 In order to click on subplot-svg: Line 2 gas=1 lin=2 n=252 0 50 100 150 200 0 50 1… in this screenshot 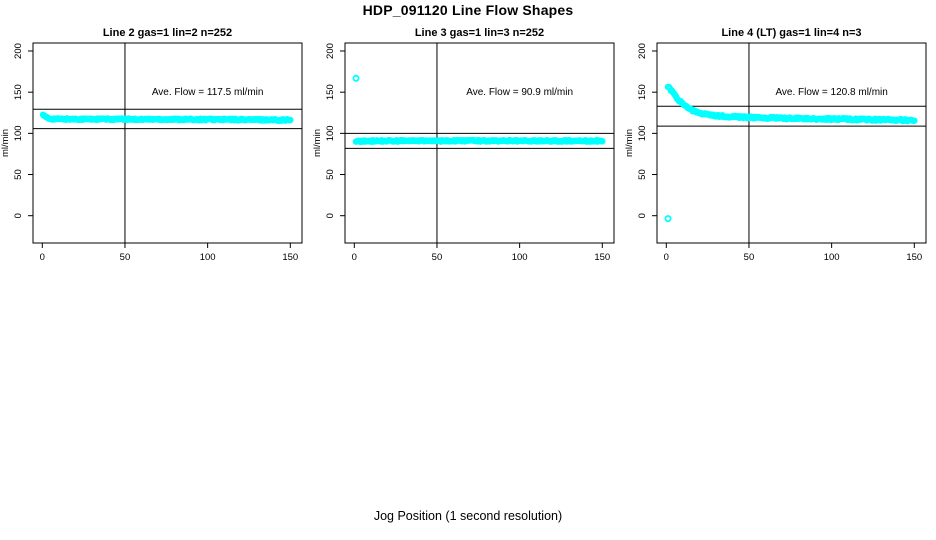, I will do `click(151, 145)`.